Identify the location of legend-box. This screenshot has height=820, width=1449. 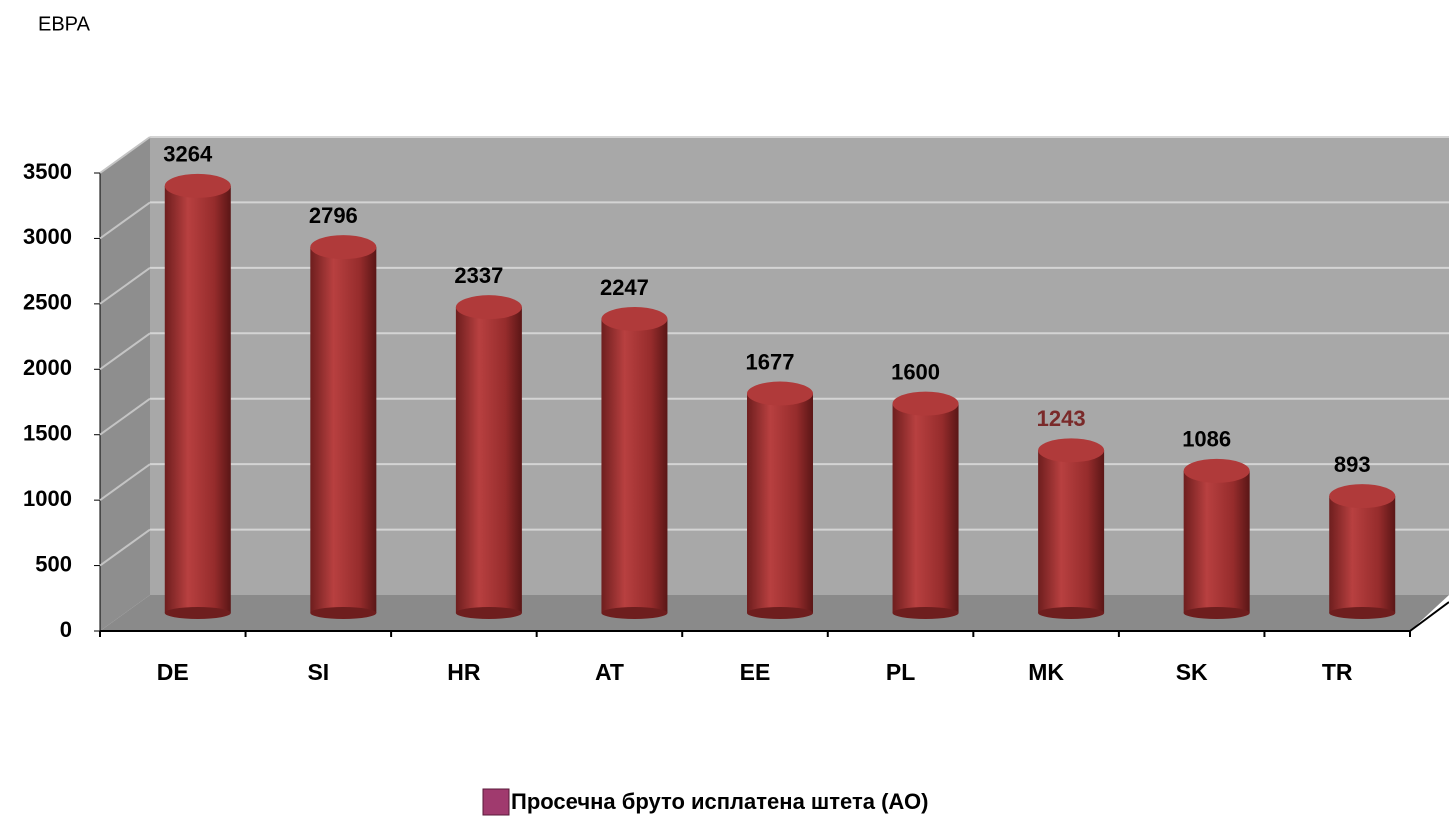
(725, 799).